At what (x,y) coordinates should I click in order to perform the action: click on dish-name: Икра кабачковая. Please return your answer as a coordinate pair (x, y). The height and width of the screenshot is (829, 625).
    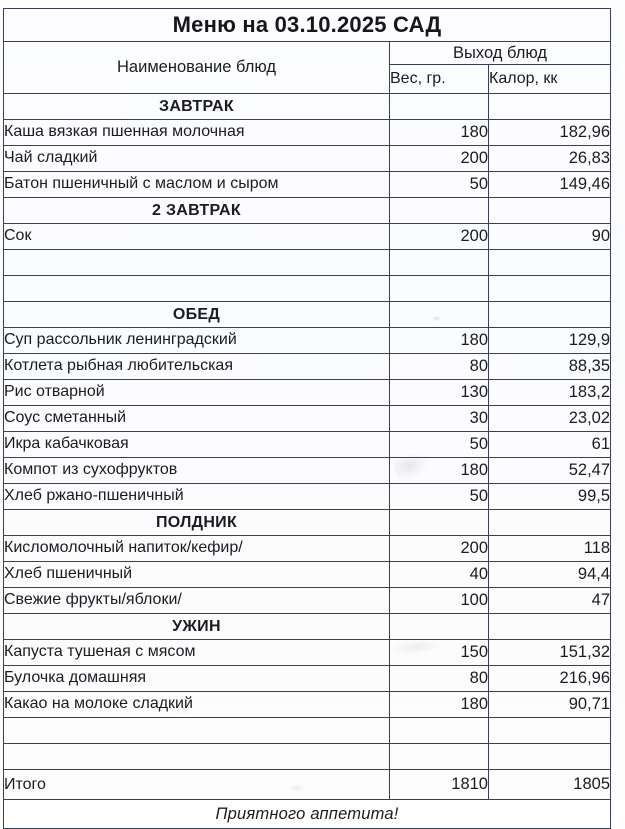
    Looking at the image, I should click on (196, 444).